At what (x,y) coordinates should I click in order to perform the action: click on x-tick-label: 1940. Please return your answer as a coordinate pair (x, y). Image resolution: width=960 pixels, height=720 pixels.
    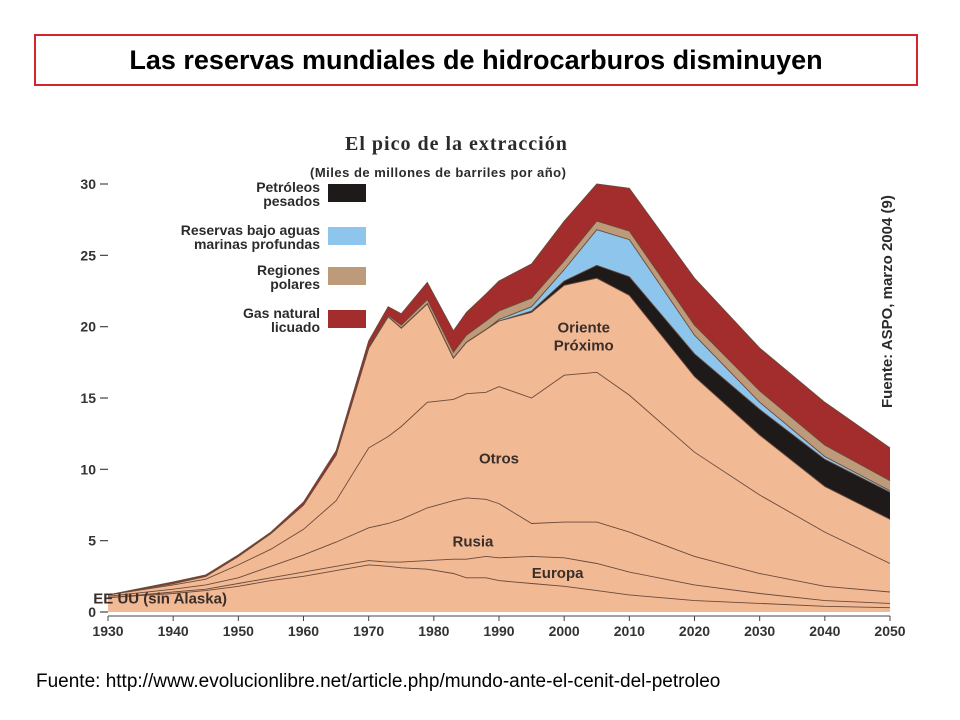
    Looking at the image, I should click on (173, 631).